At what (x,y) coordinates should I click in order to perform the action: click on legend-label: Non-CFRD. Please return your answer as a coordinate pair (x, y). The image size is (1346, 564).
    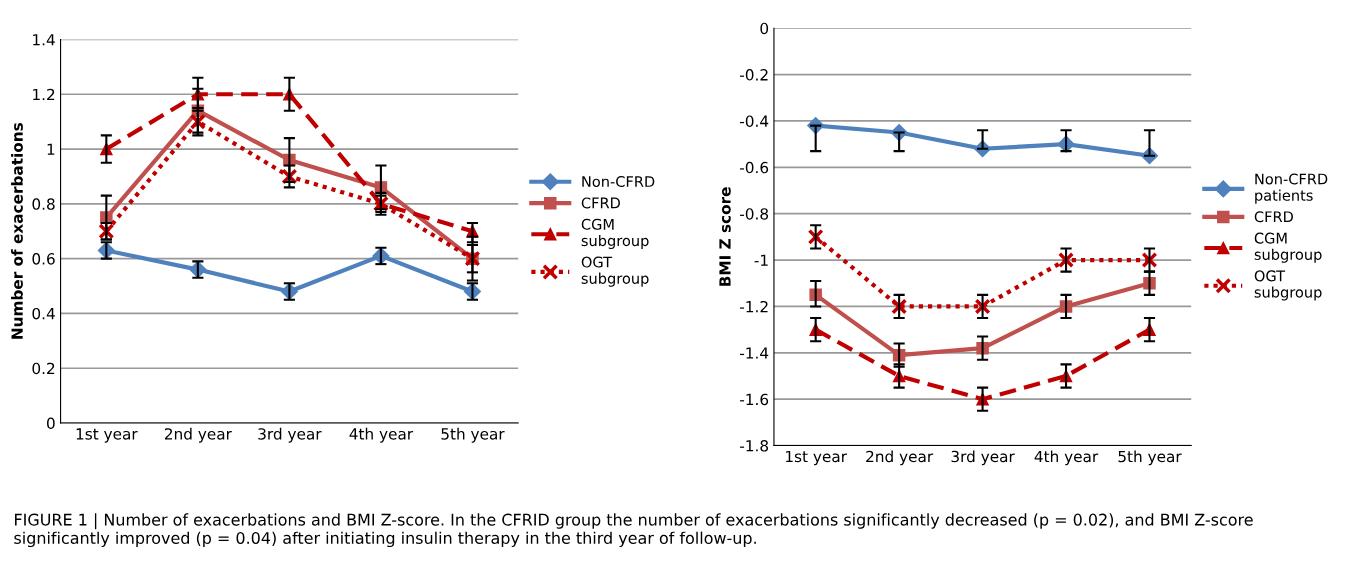
    Looking at the image, I should click on (618, 182).